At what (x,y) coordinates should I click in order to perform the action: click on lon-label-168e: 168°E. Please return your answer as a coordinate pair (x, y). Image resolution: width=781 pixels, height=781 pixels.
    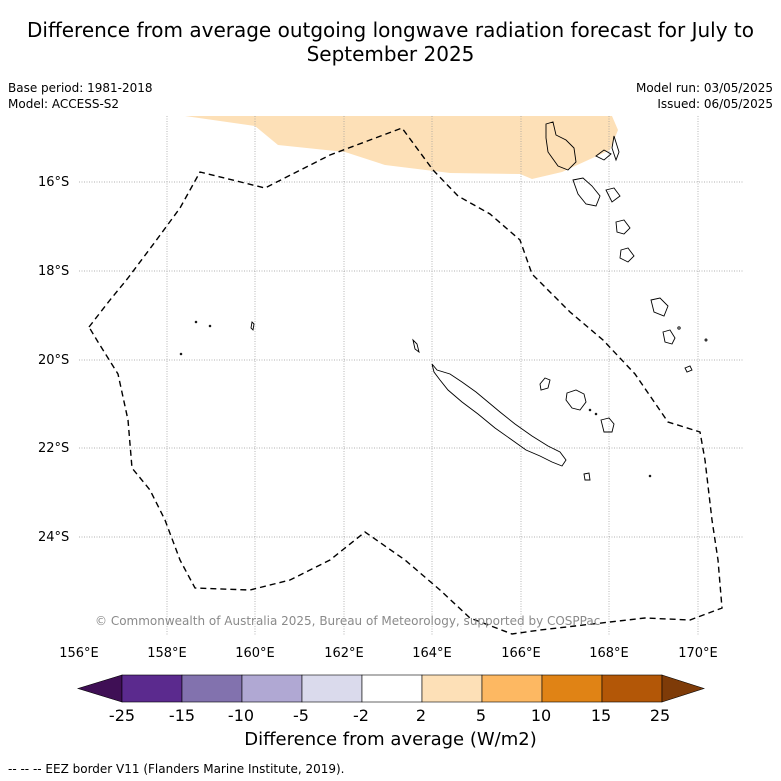
    Looking at the image, I should click on (609, 653).